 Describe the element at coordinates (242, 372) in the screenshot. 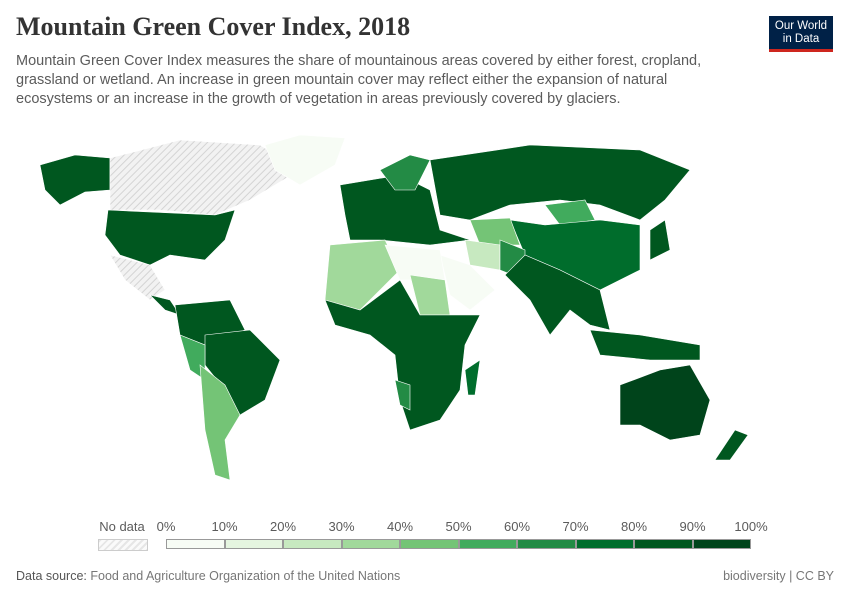

I see `country-brazil` at that location.